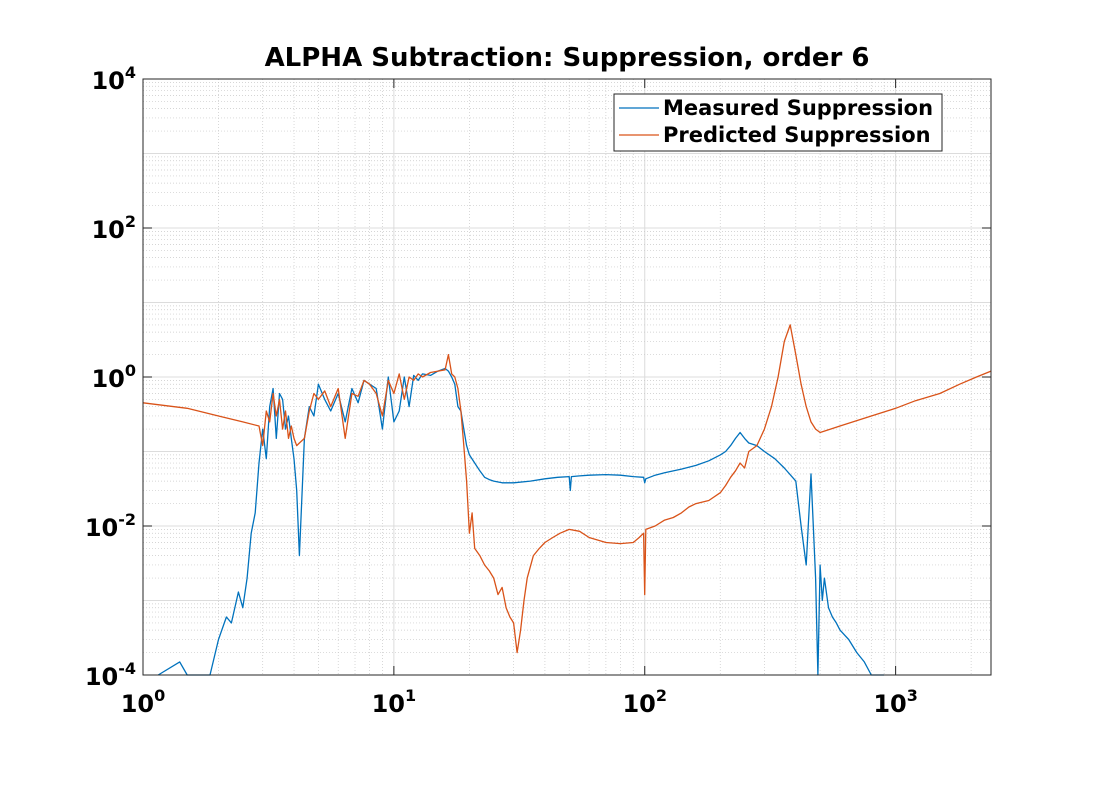  I want to click on x-tick-label: 10², so click(644, 702).